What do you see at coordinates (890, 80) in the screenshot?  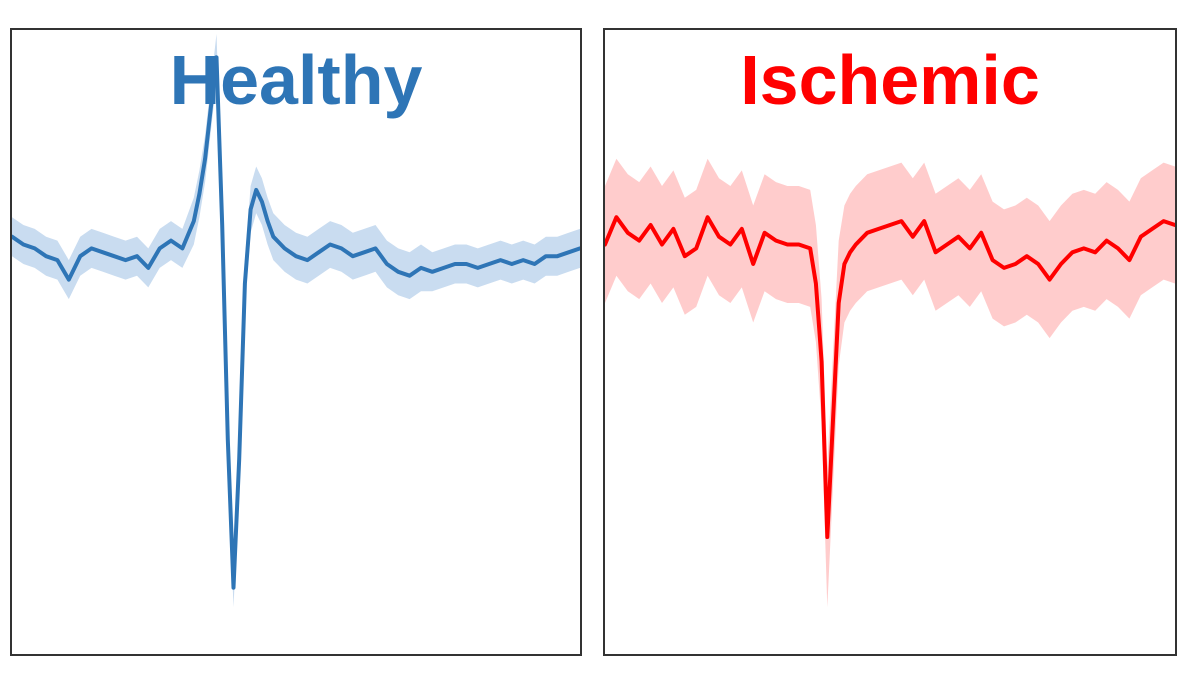 I see `ischemic-title: Ischemic` at bounding box center [890, 80].